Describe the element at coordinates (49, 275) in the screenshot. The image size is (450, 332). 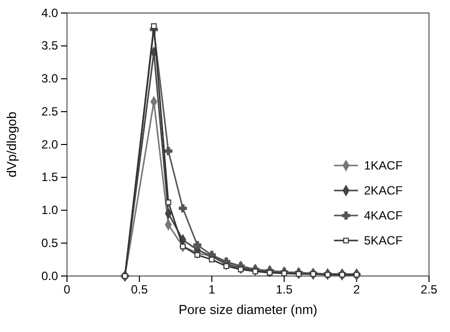
I see `y-tick-label: 0.0` at that location.